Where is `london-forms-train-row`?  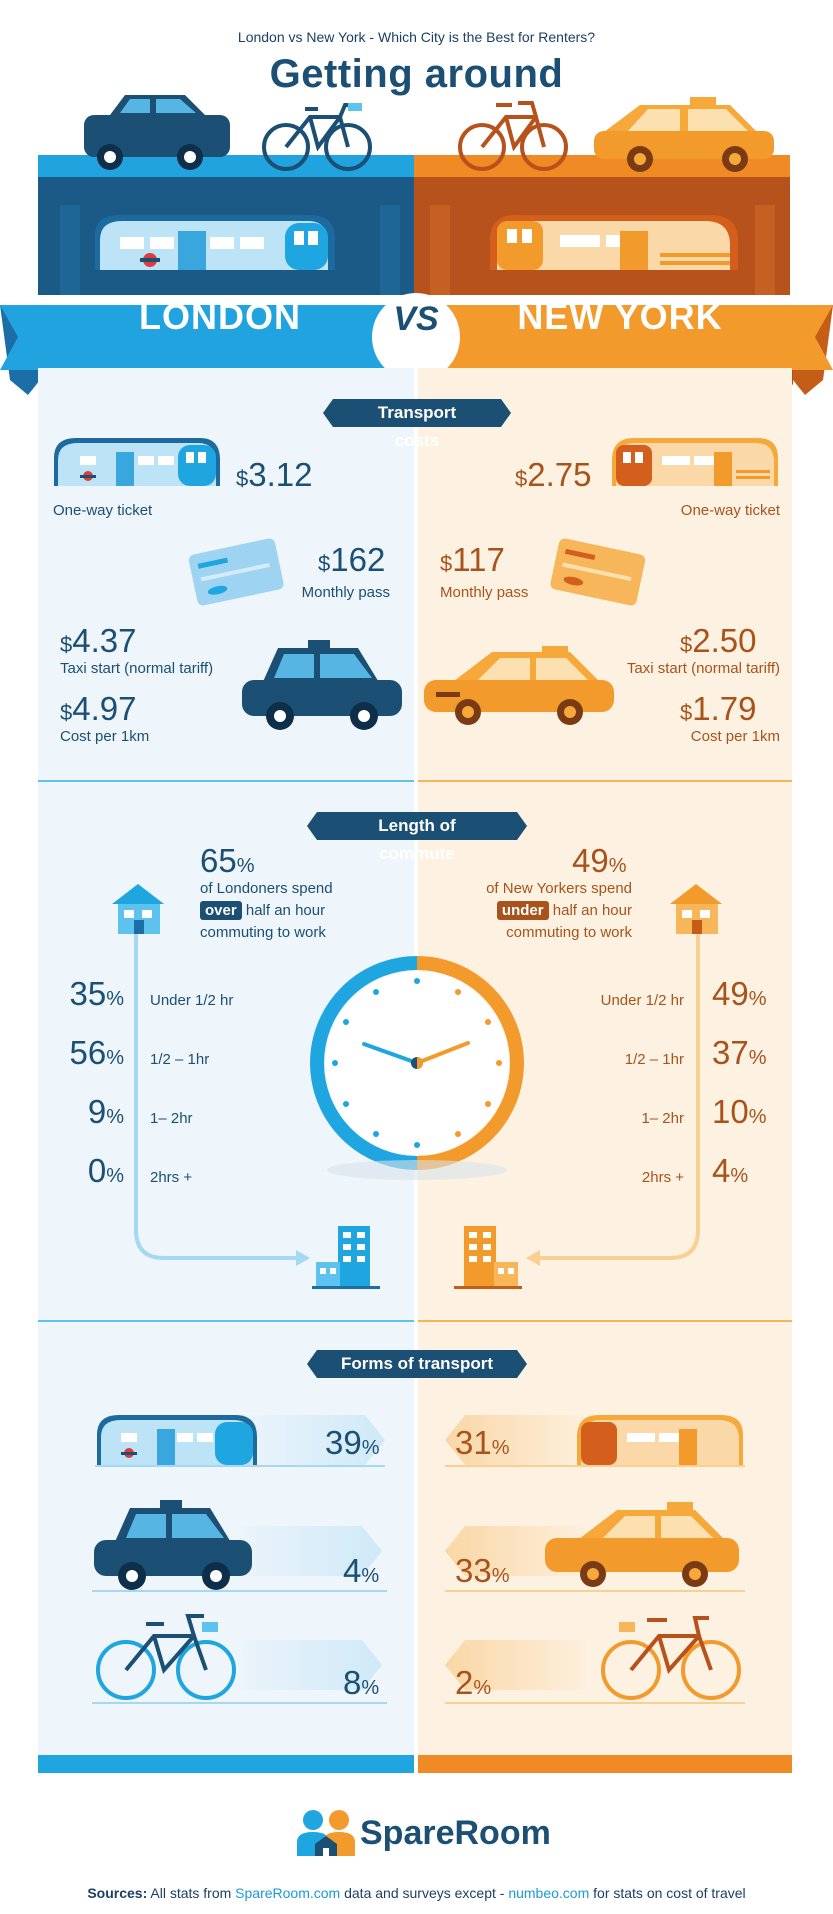 london-forms-train-row is located at coordinates (240, 1441).